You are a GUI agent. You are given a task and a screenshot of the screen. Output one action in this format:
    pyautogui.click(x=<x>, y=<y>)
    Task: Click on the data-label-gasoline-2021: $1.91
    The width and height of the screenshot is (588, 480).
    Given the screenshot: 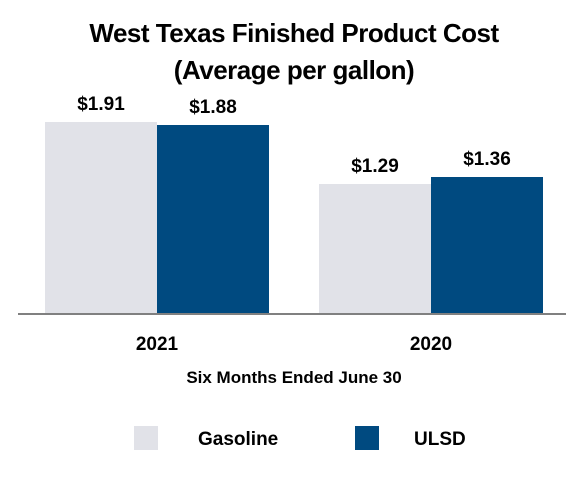 What is the action you would take?
    pyautogui.click(x=101, y=104)
    